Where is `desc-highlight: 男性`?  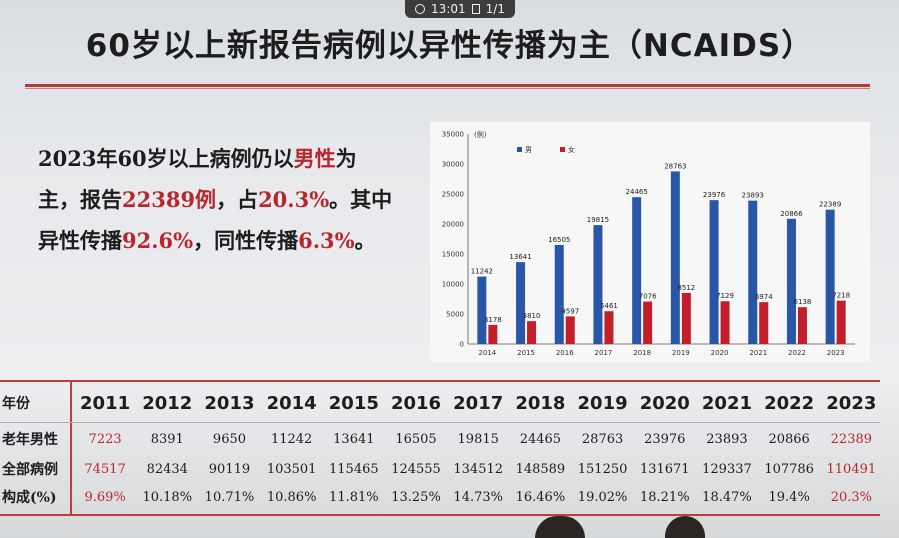
desc-highlight: 男性 is located at coordinates (314, 158).